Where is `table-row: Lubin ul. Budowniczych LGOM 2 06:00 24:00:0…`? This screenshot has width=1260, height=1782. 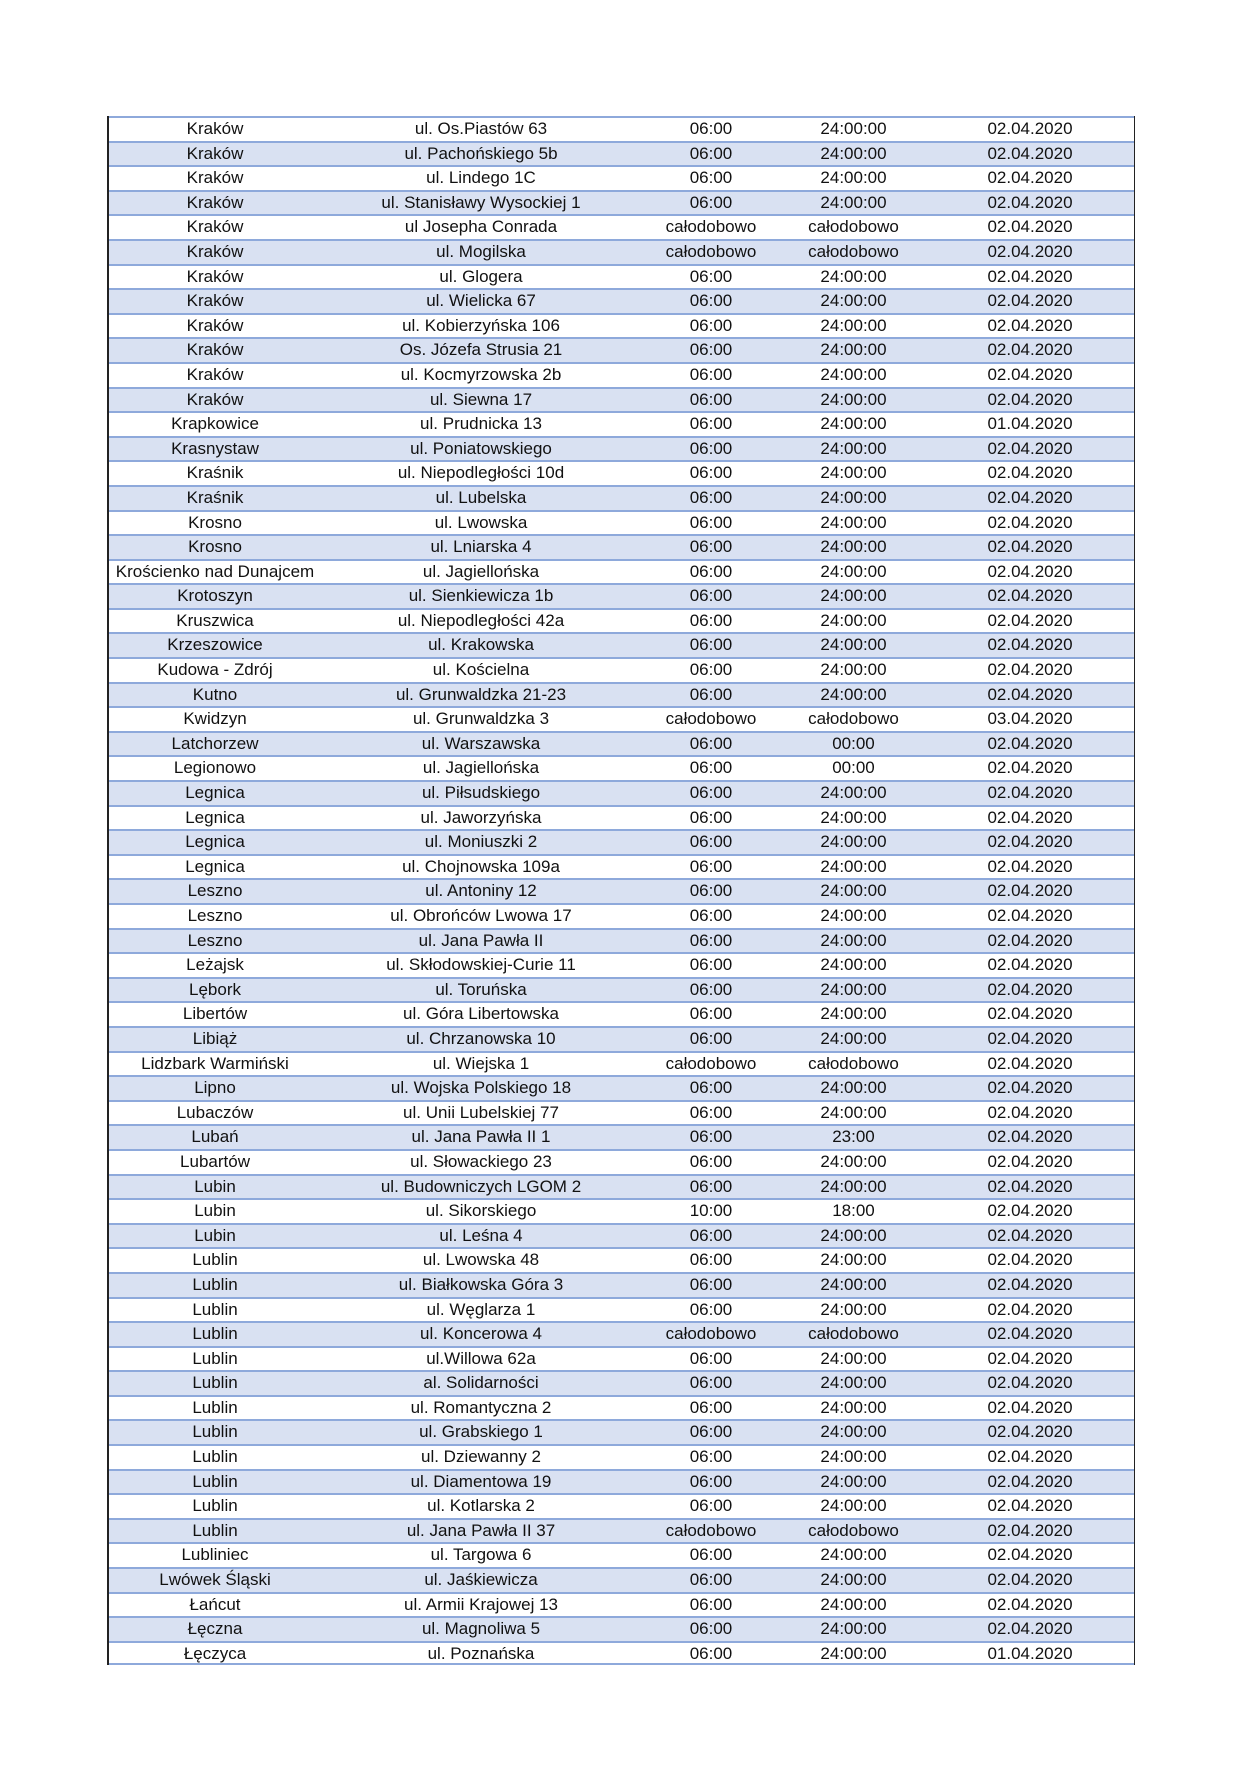
table-row: Lubin ul. Budowniczych LGOM 2 06:00 24:00:0… is located at coordinates (621, 1186).